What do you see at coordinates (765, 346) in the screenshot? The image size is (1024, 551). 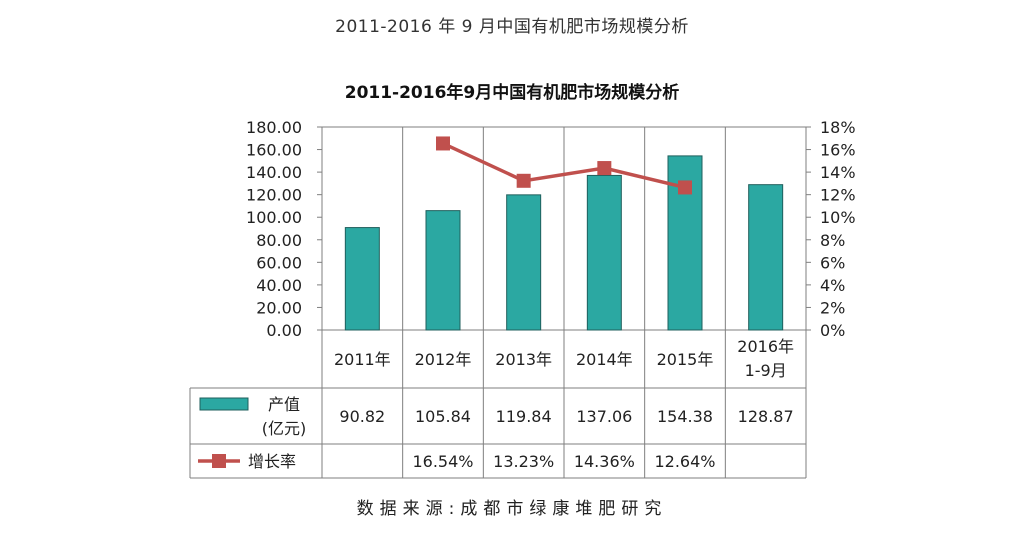 I see `category-label: 2016年` at bounding box center [765, 346].